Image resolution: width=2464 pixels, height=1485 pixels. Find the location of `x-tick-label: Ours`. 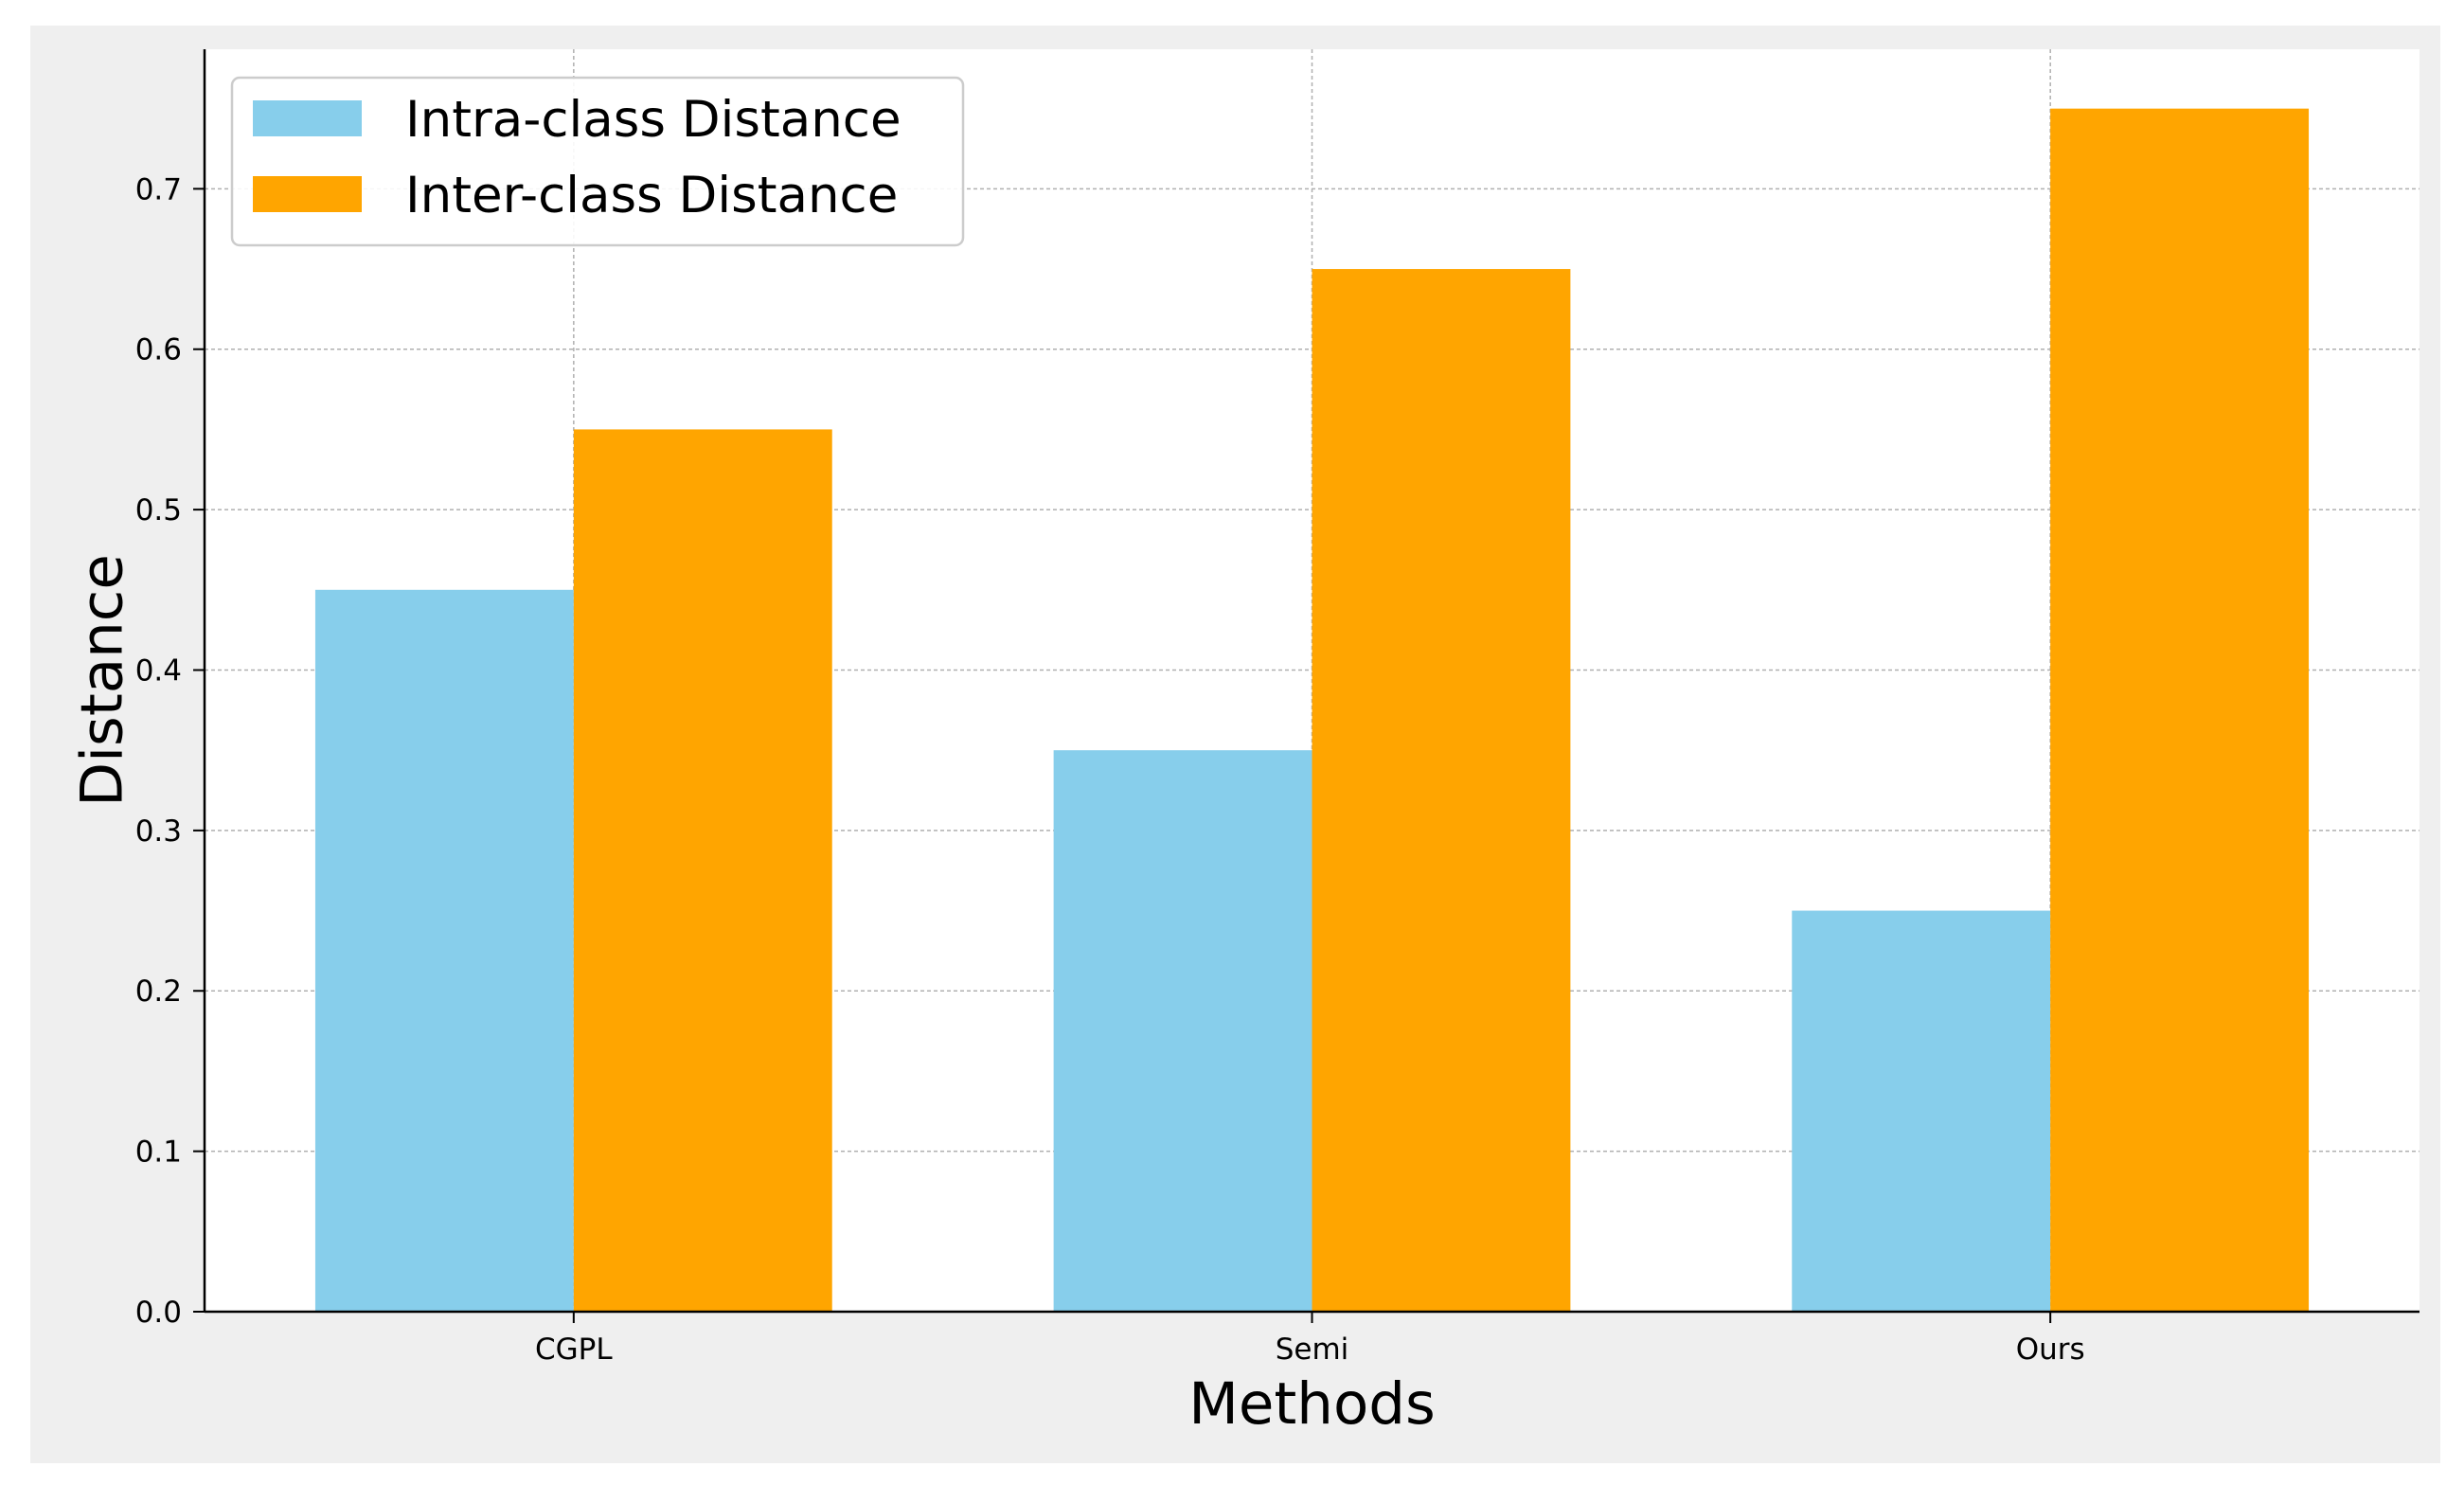

x-tick-label: Ours is located at coordinates (2050, 1350).